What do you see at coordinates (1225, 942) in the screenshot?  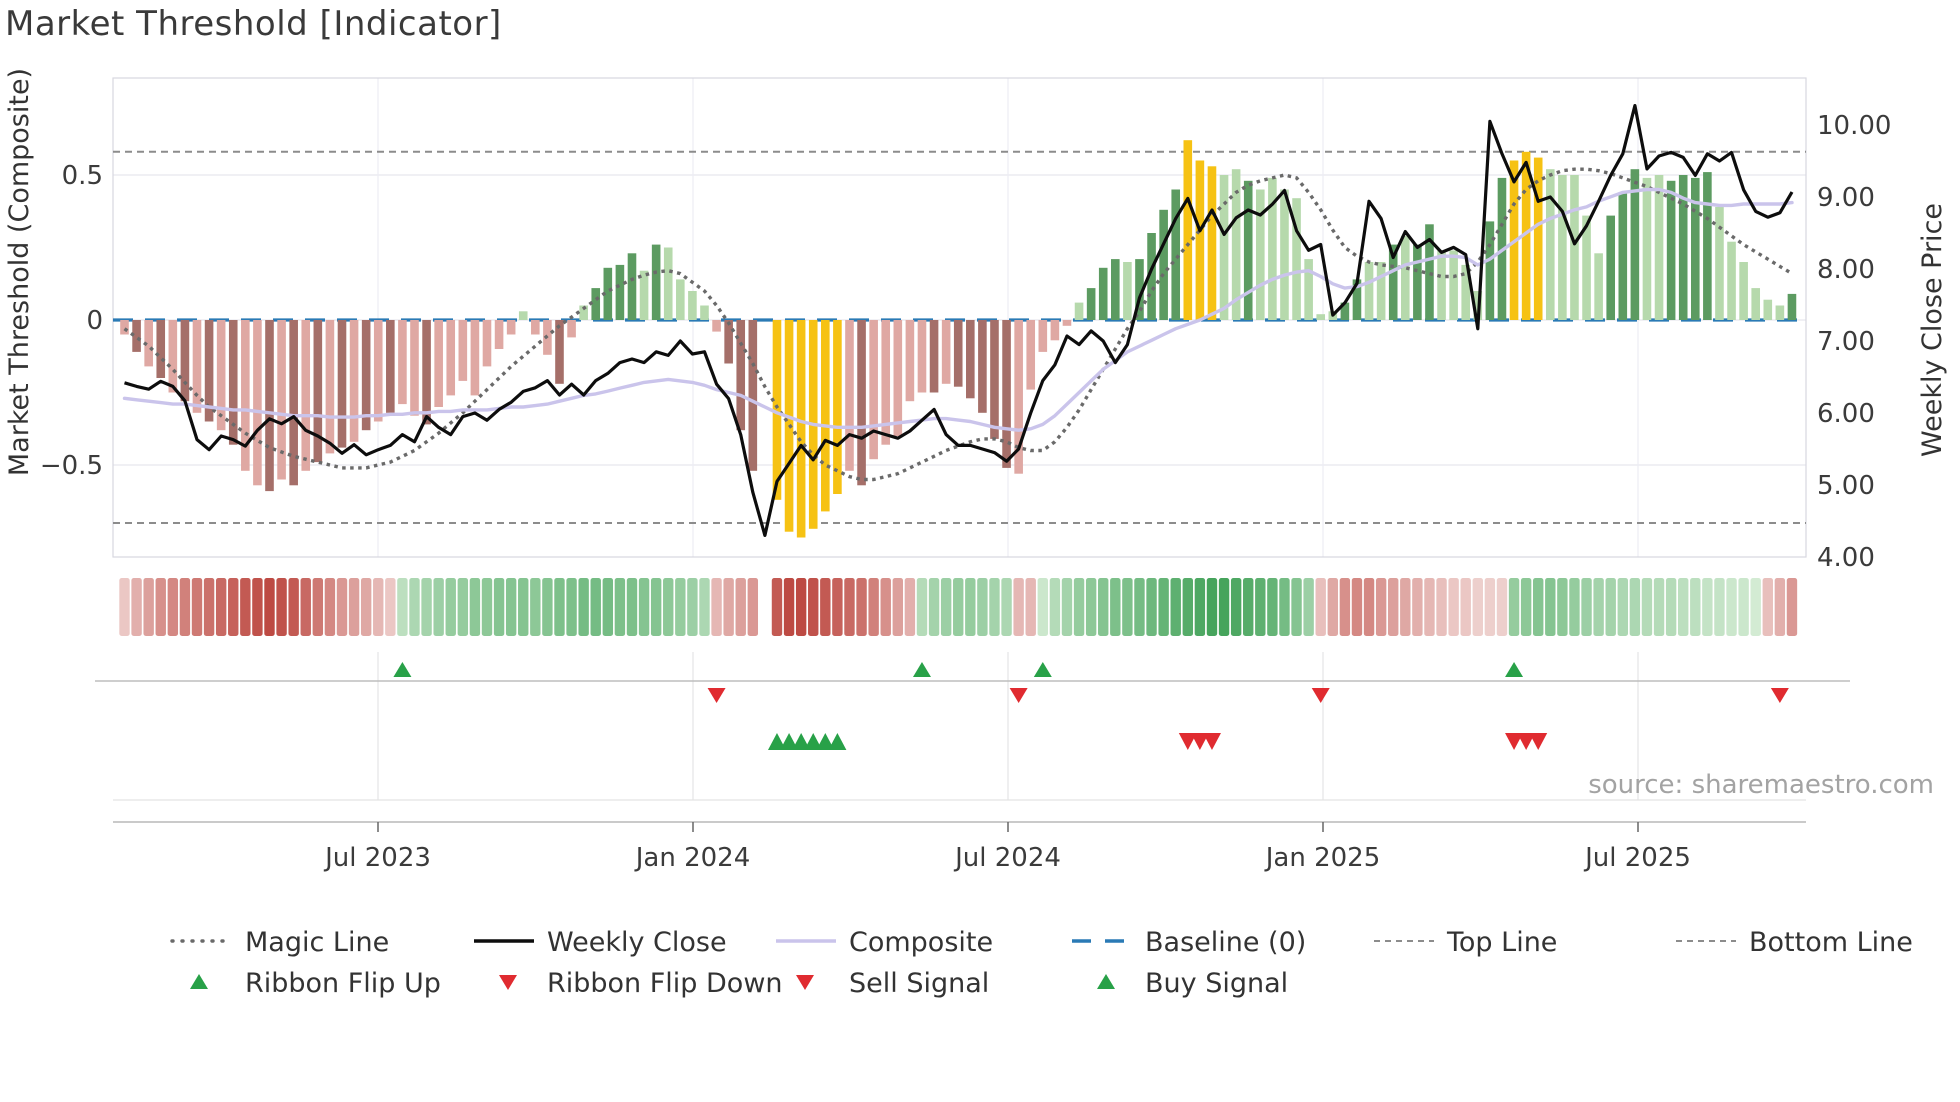 I see `legend-label-baseline: Baseline (0)` at bounding box center [1225, 942].